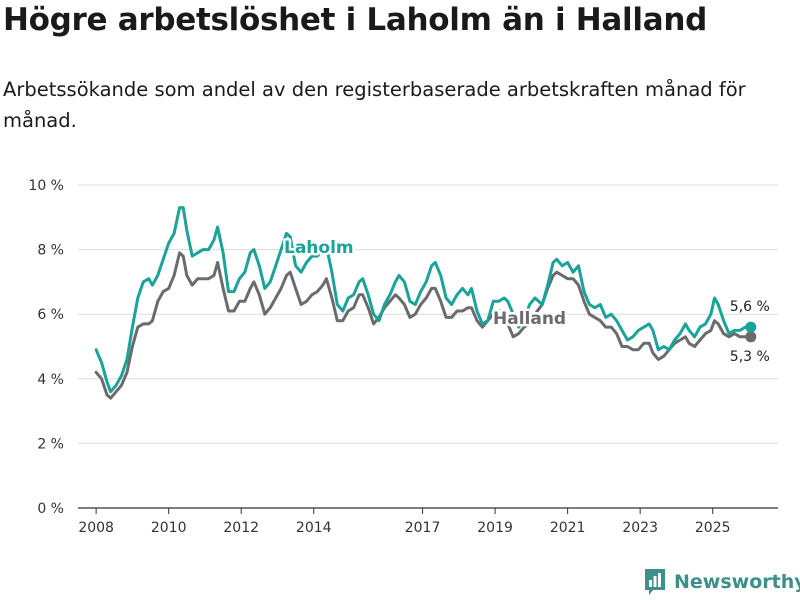 This screenshot has height=600, width=800. Describe the element at coordinates (423, 528) in the screenshot. I see `x-tick-label: 2017` at that location.